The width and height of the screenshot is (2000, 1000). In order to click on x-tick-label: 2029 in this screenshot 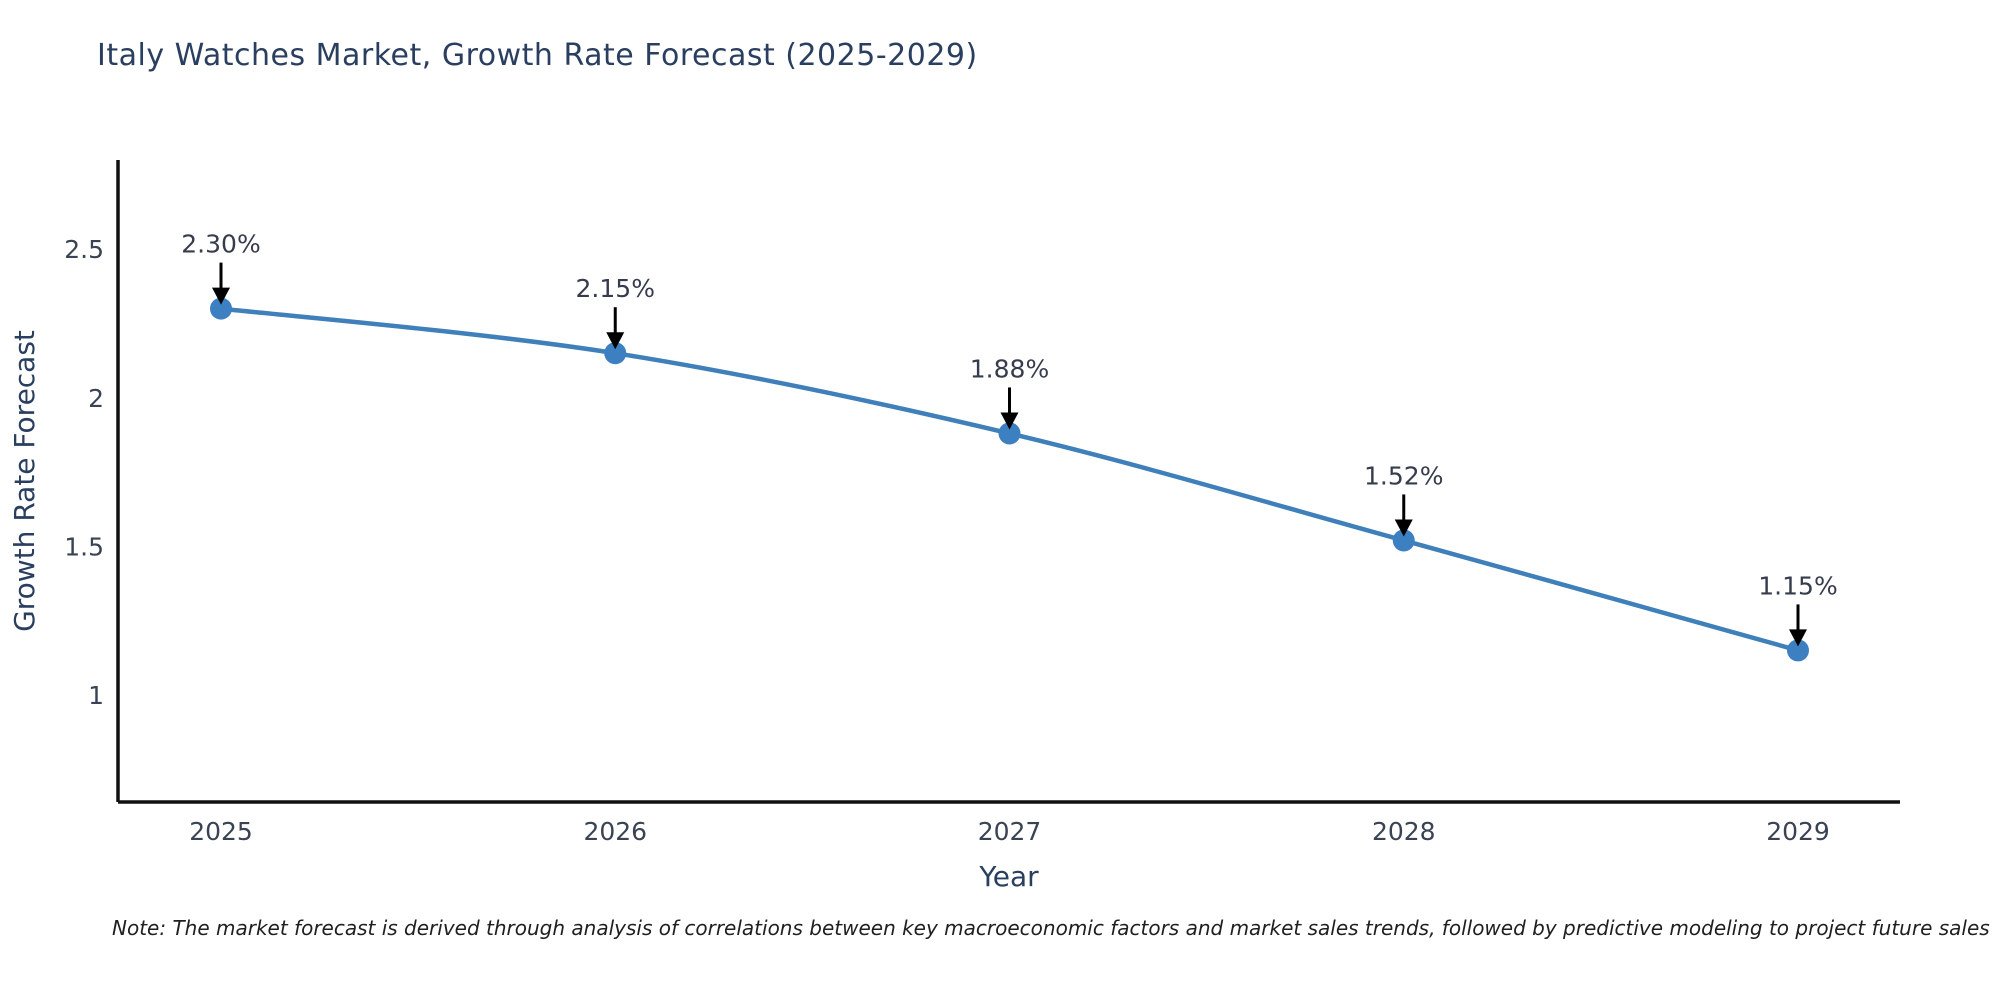, I will do `click(1798, 831)`.